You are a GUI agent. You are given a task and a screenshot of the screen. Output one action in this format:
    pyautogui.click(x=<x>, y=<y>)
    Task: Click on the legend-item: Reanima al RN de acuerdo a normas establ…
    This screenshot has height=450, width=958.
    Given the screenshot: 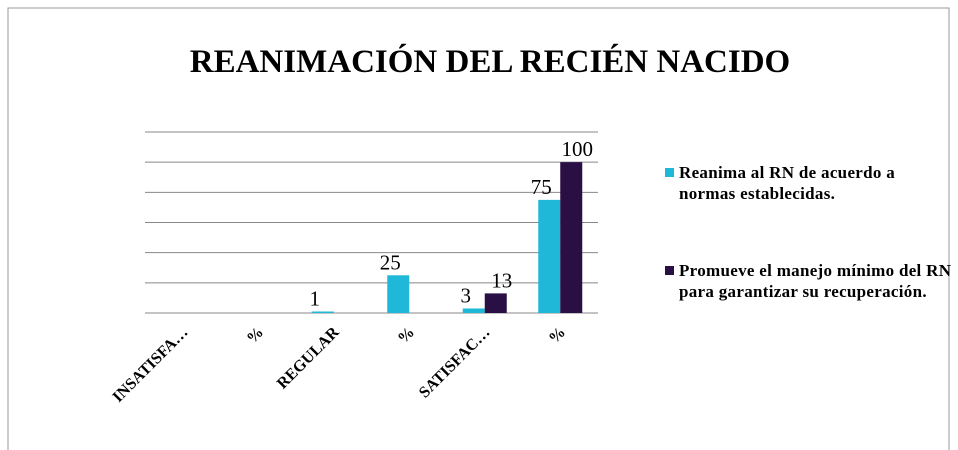 What is the action you would take?
    pyautogui.click(x=810, y=183)
    